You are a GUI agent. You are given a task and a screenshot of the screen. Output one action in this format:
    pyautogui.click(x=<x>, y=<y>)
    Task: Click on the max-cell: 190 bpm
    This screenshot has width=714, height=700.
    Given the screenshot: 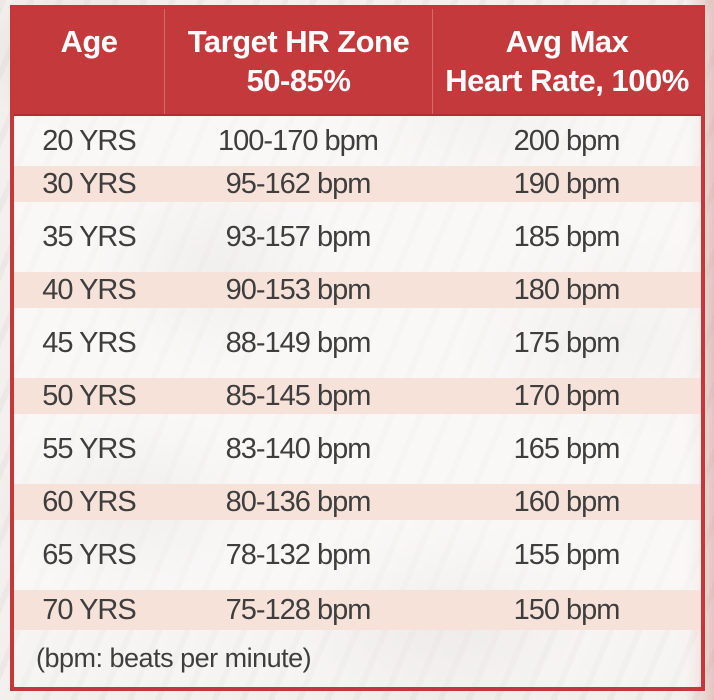 What is the action you would take?
    pyautogui.click(x=567, y=183)
    